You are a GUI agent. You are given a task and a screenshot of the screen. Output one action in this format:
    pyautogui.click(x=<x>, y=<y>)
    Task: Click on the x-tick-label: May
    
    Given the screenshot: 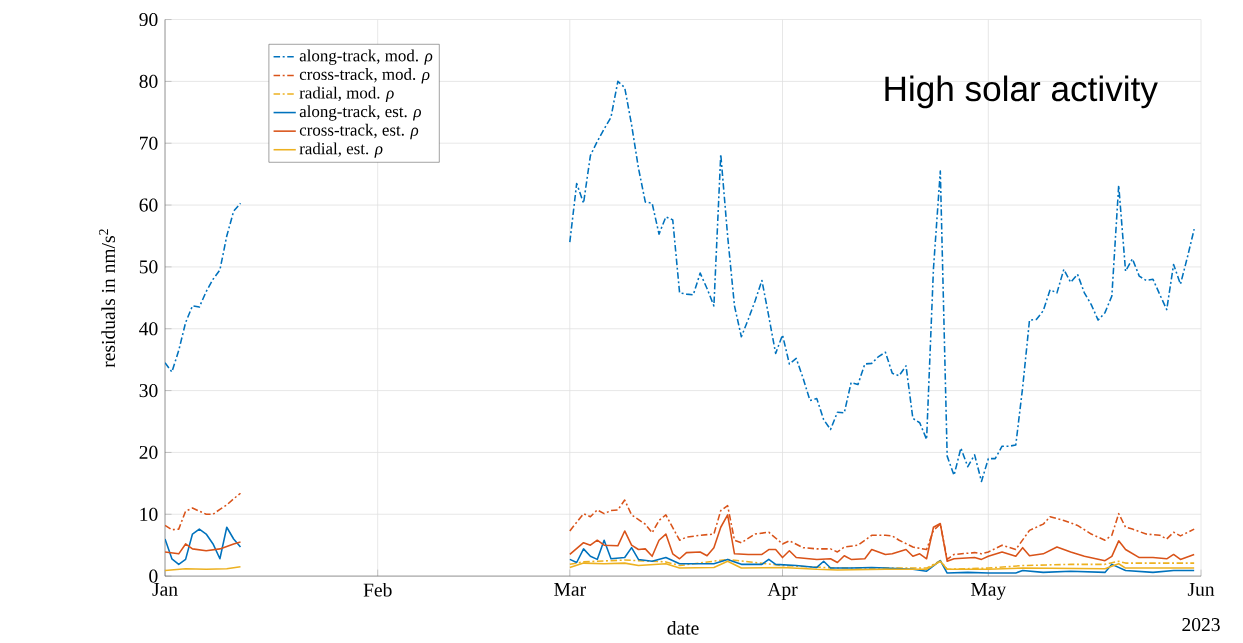 What is the action you would take?
    pyautogui.click(x=989, y=592)
    